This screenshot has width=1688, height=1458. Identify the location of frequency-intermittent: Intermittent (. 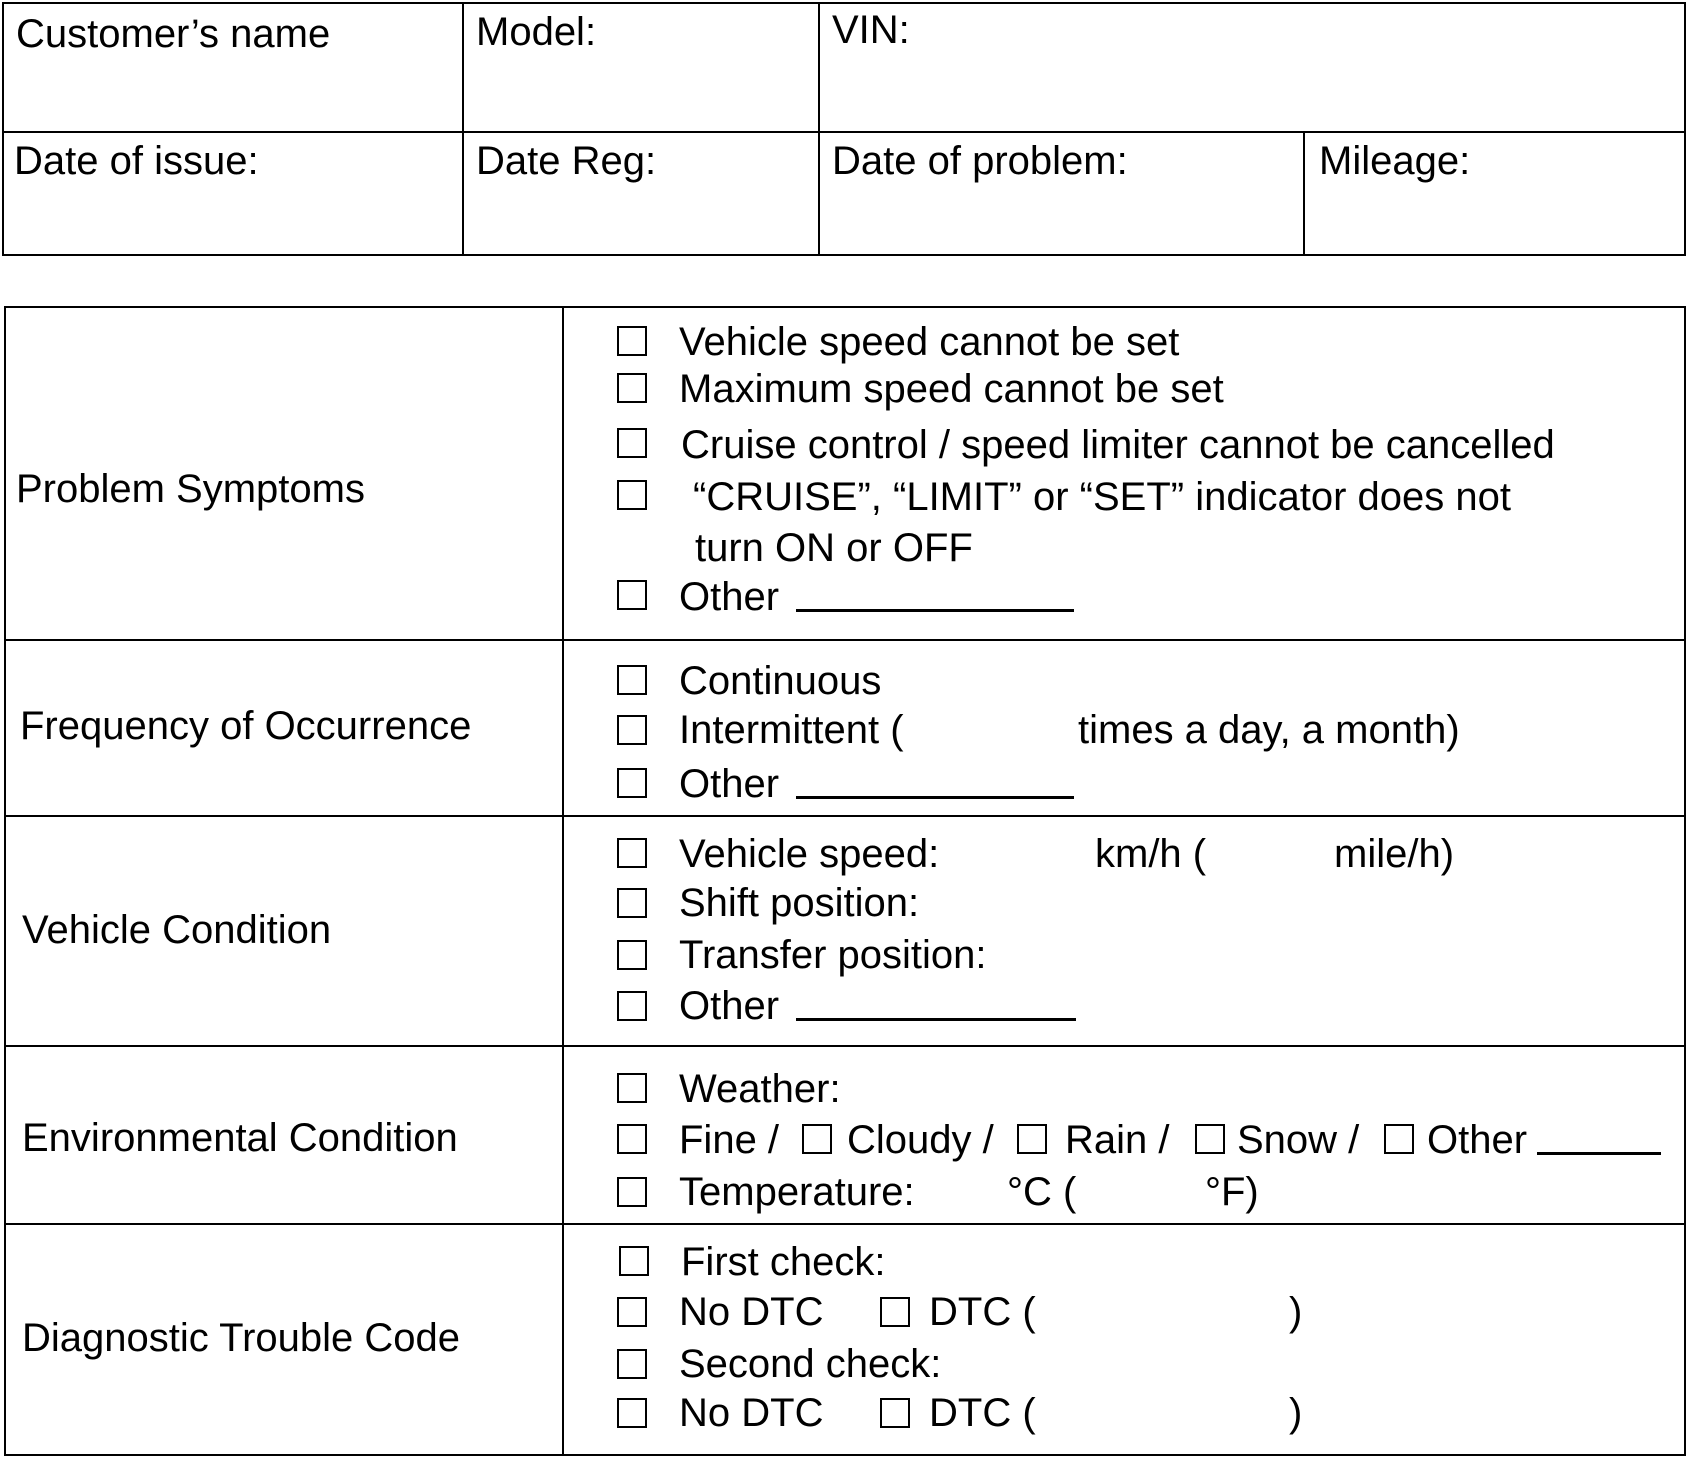
(791, 730).